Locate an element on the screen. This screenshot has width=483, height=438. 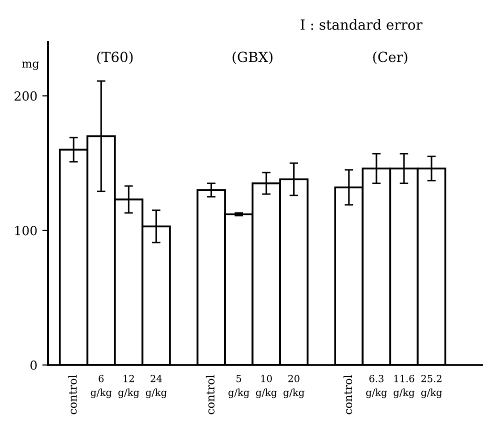
x-tick-label: 6.3 g/kg is located at coordinates (376, 386).